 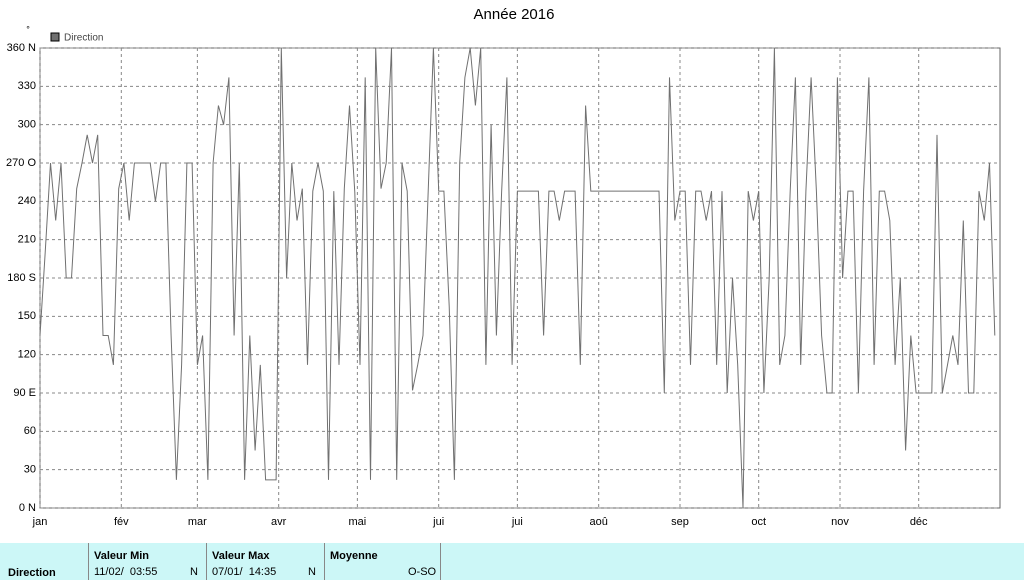 What do you see at coordinates (27, 316) in the screenshot?
I see `y-tick-label: 150` at bounding box center [27, 316].